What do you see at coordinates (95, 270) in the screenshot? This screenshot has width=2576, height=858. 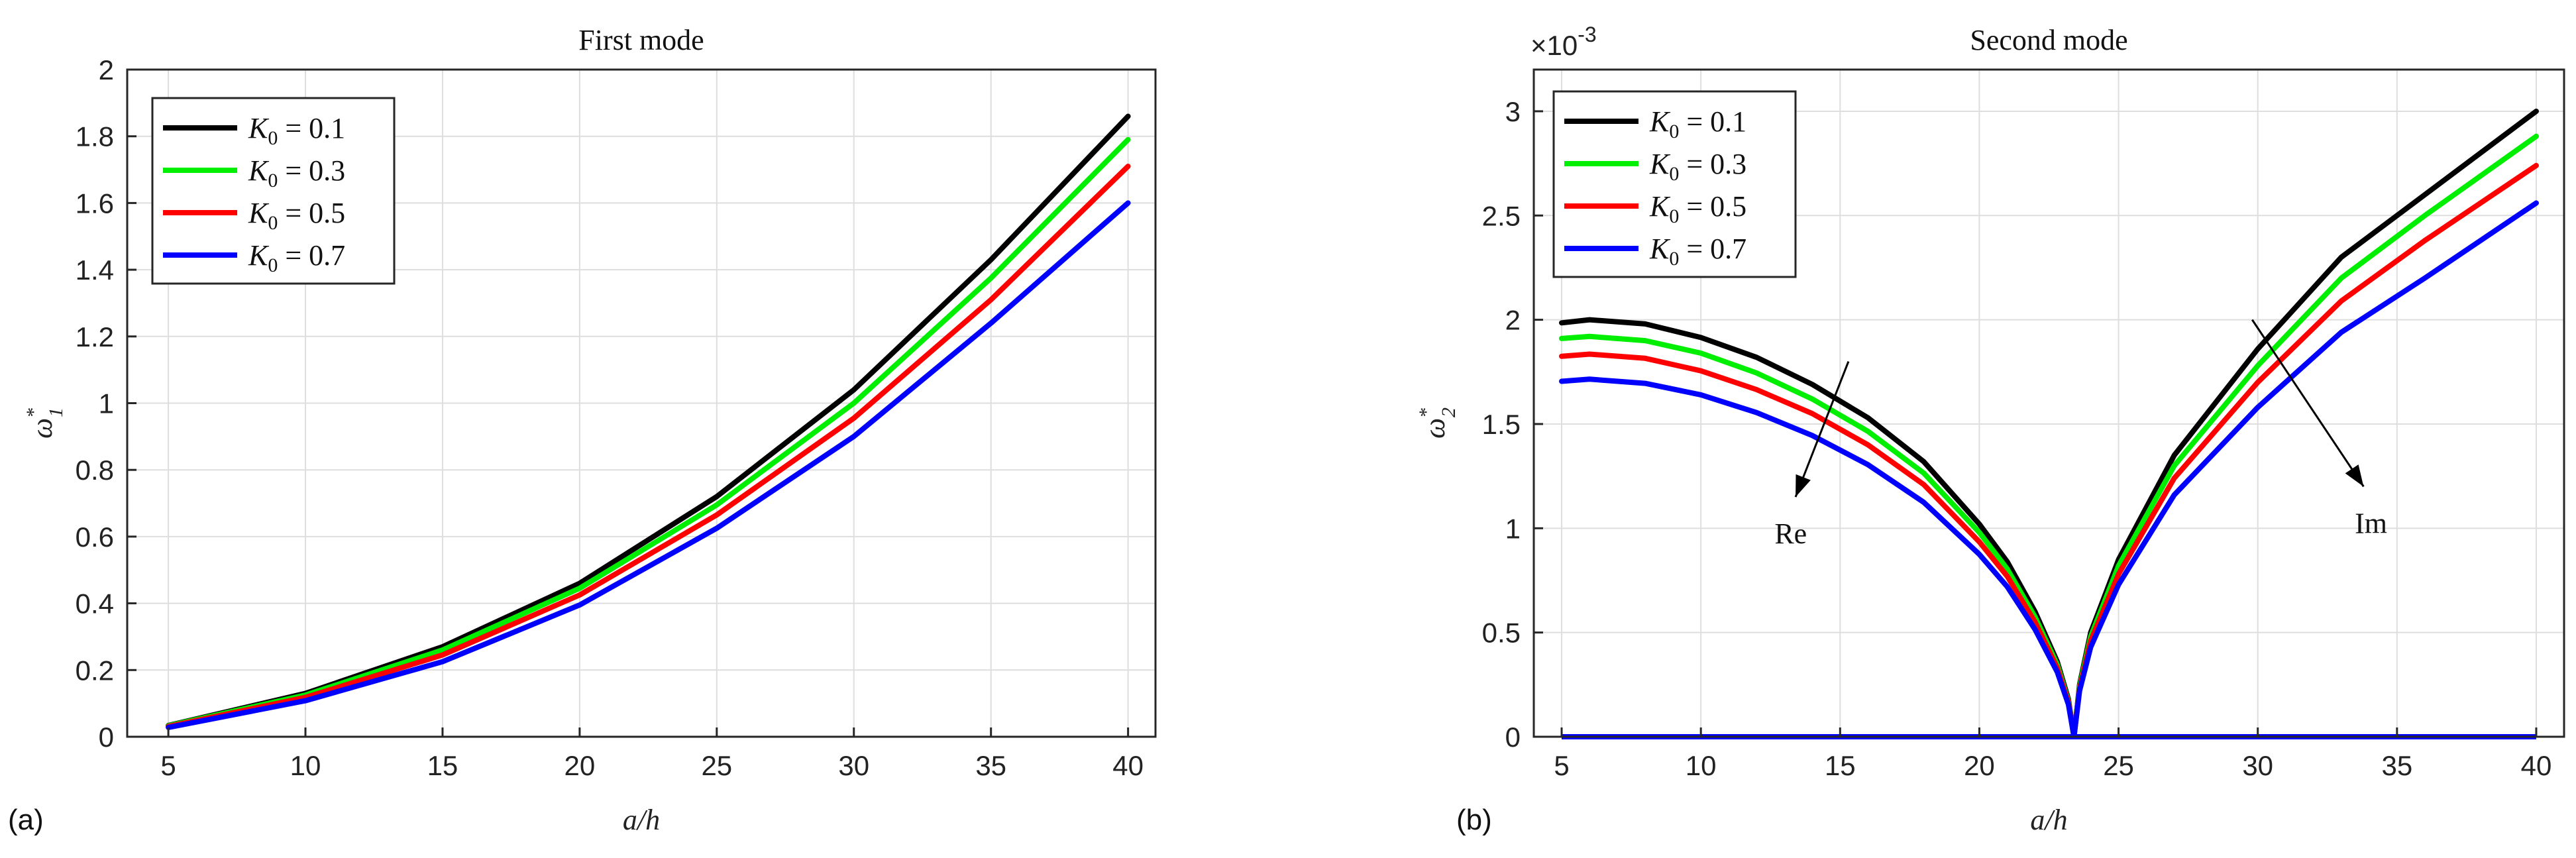 I see `y-tick-label: 1.4` at bounding box center [95, 270].